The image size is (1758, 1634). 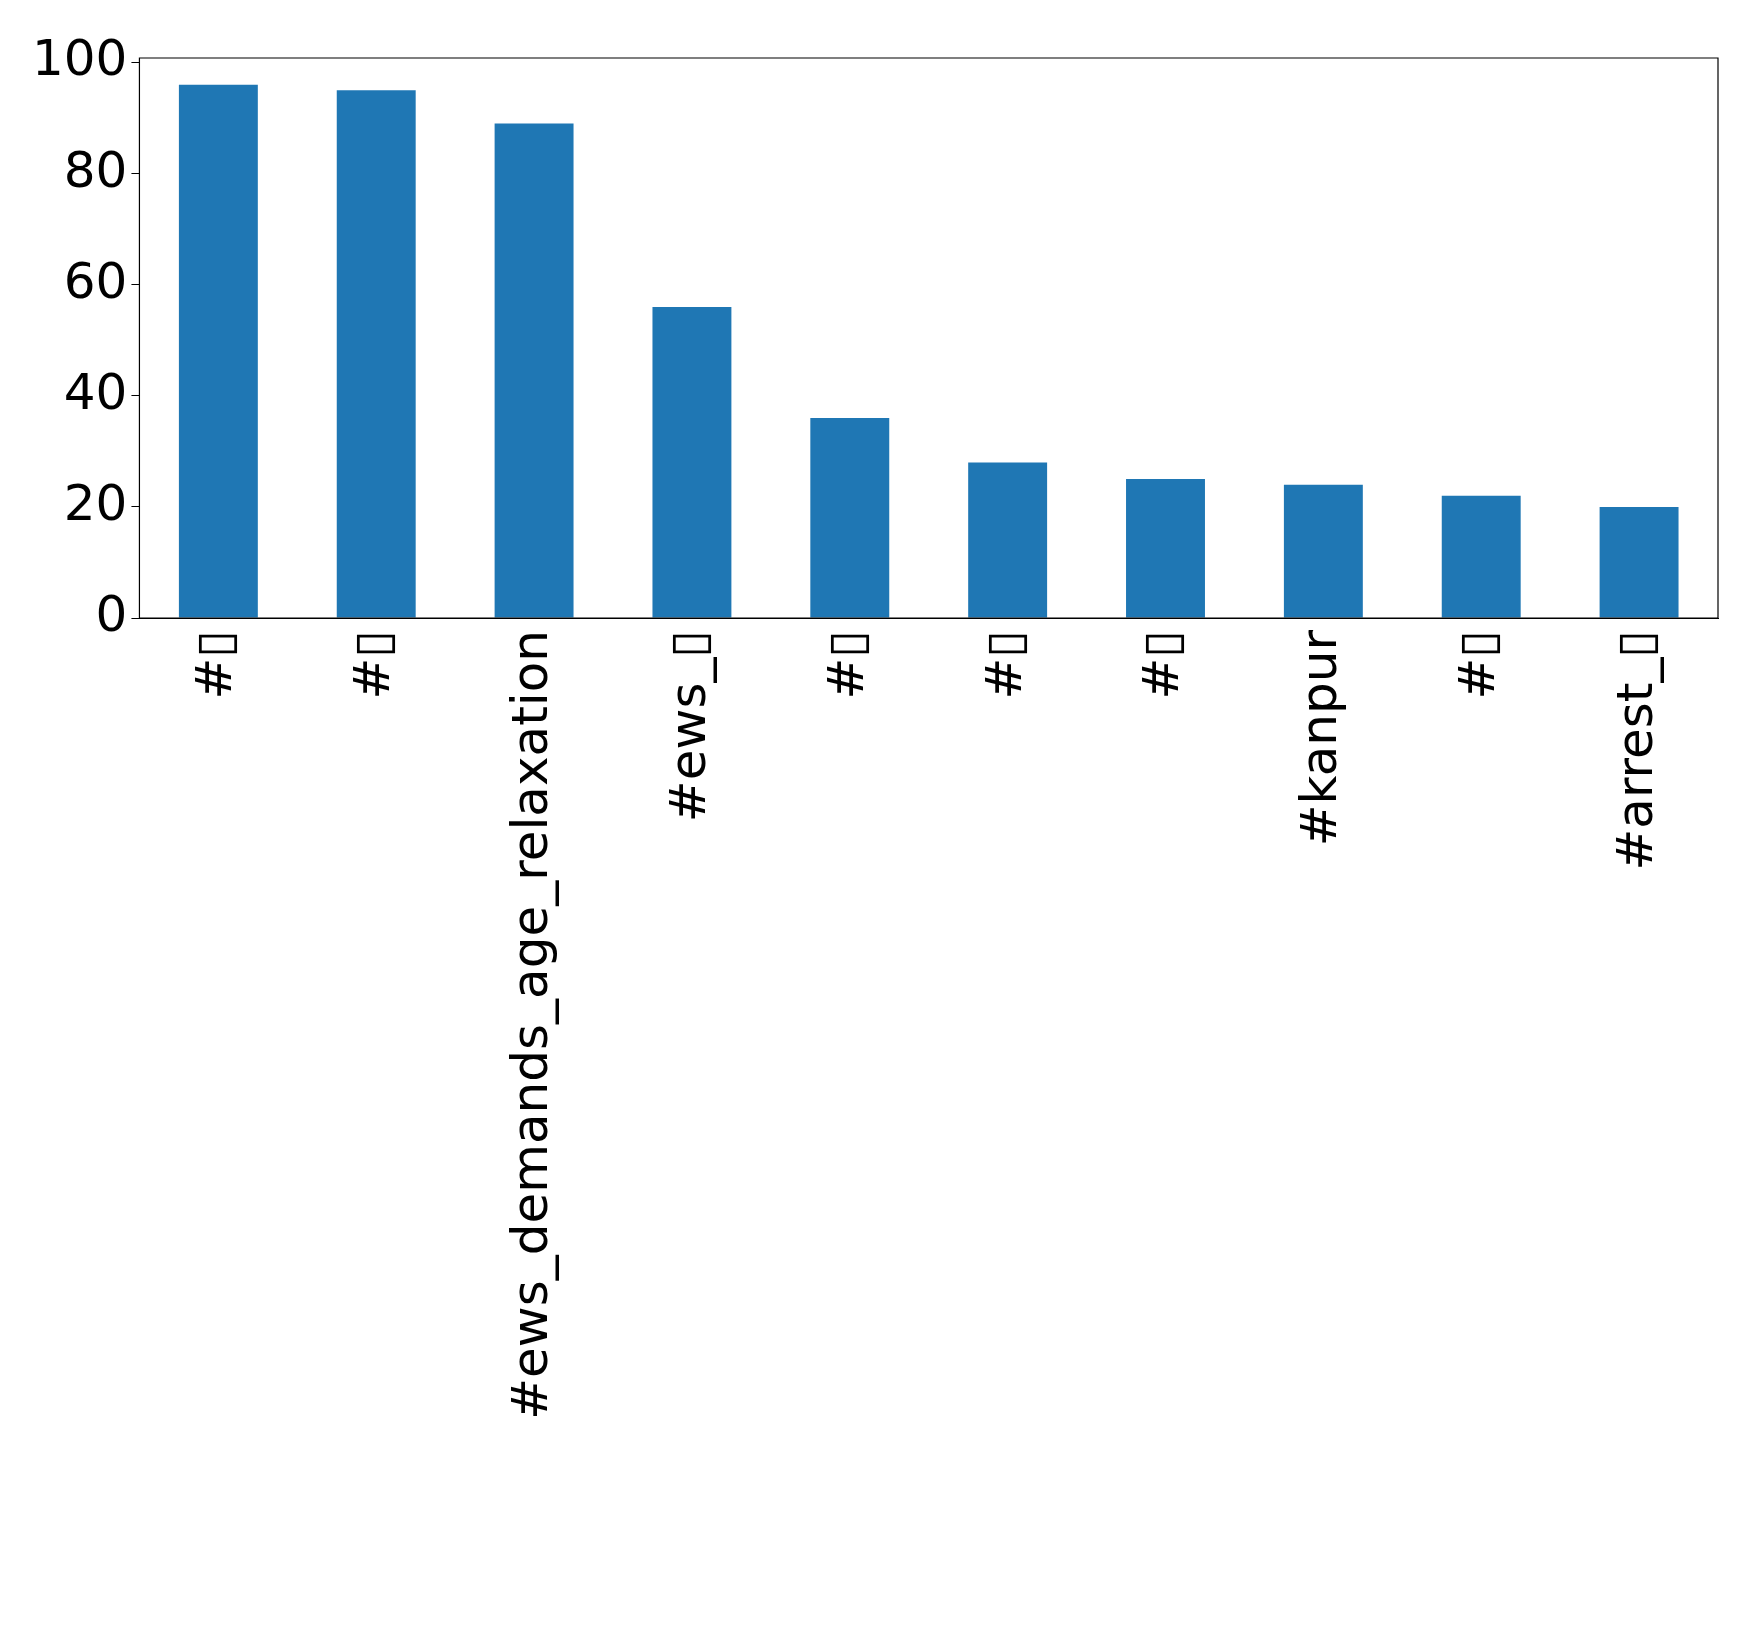 What do you see at coordinates (80, 58) in the screenshot?
I see `y-tick-label: 100` at bounding box center [80, 58].